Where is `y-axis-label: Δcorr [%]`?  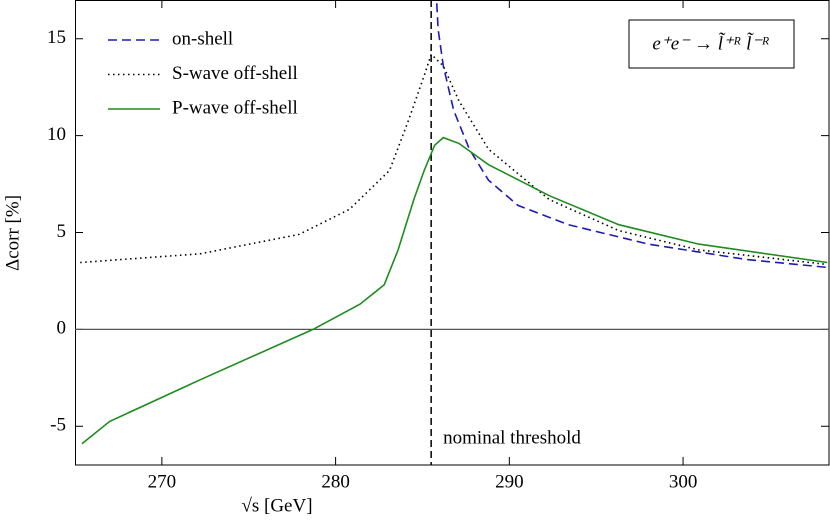
y-axis-label: Δcorr [%] is located at coordinates (12, 233).